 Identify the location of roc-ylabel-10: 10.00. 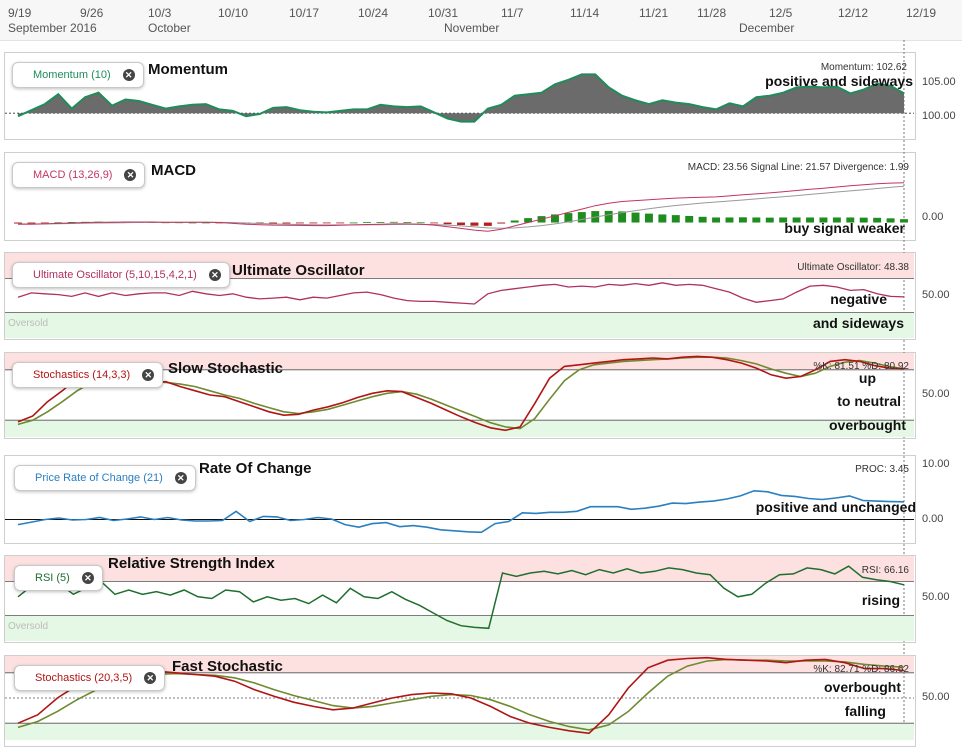
(936, 464).